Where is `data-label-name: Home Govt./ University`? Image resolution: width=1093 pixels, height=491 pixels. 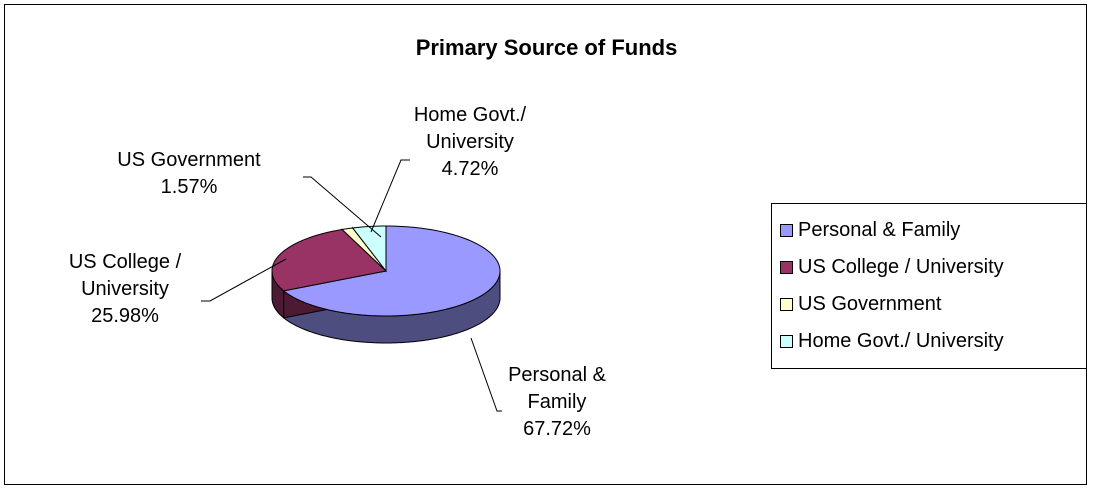 data-label-name: Home Govt./ University is located at coordinates (470, 128).